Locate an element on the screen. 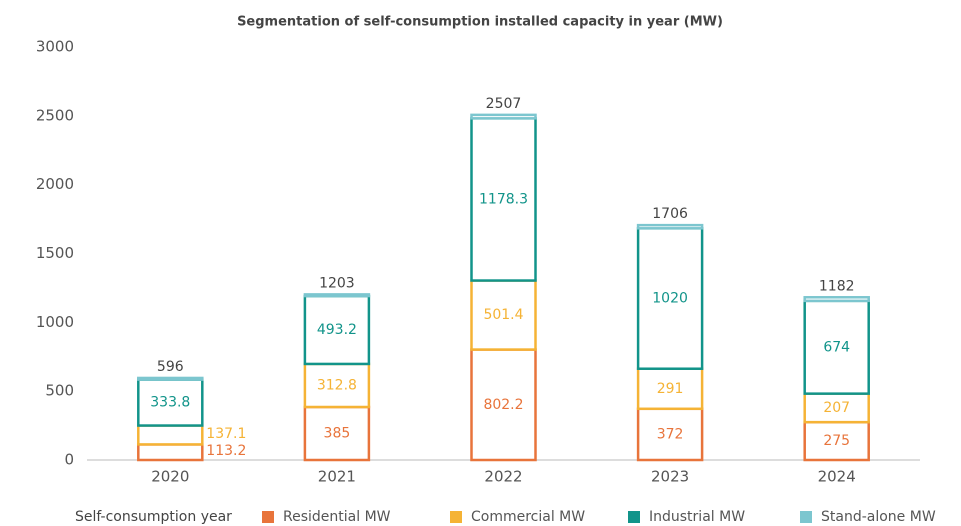  value-label: 1178.3 is located at coordinates (503, 199).